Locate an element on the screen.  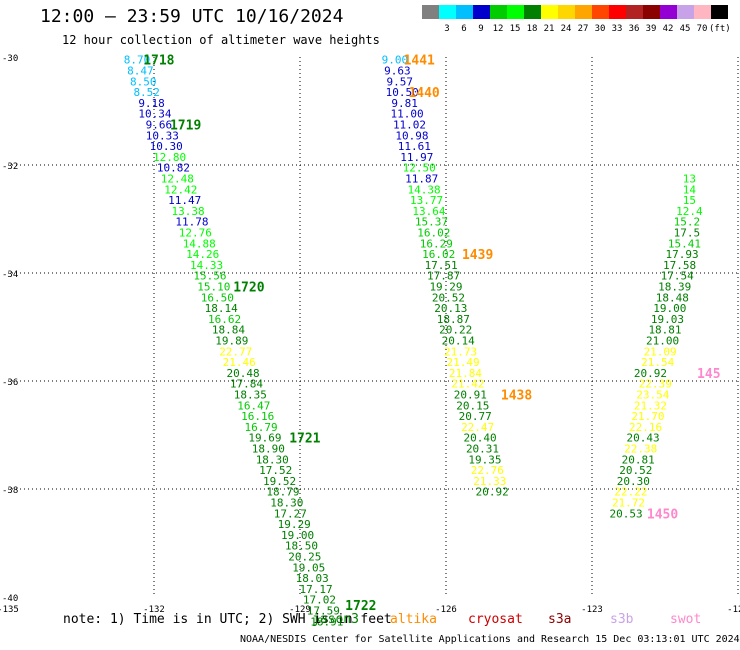
time-label-swot: 145 is located at coordinates (708, 374).